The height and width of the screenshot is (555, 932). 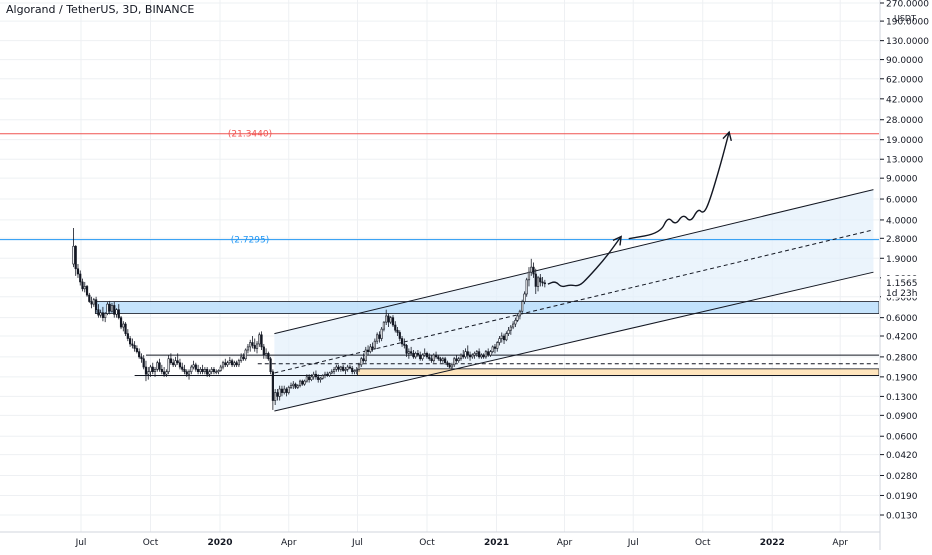 I want to click on projection-arrowhead, so click(x=727, y=136).